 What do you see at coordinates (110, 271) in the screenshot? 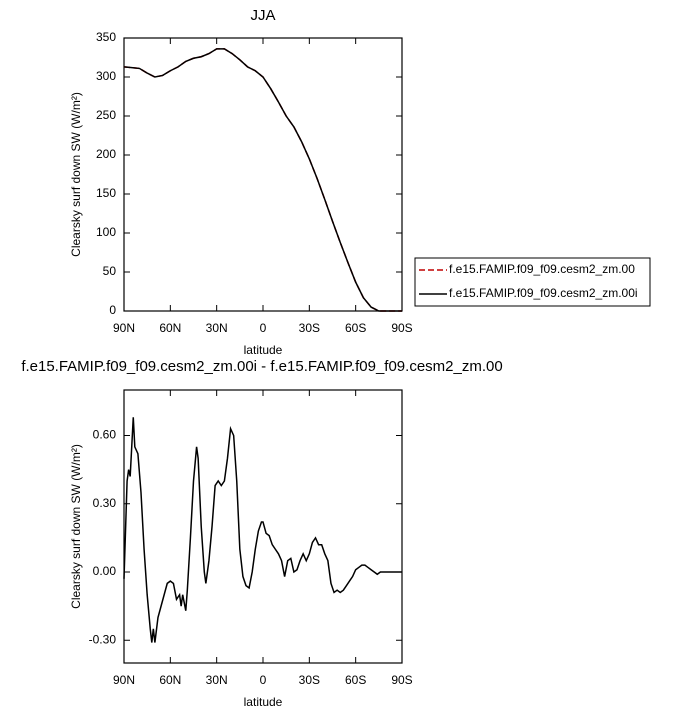
I see `y-tick-label: 50` at bounding box center [110, 271].